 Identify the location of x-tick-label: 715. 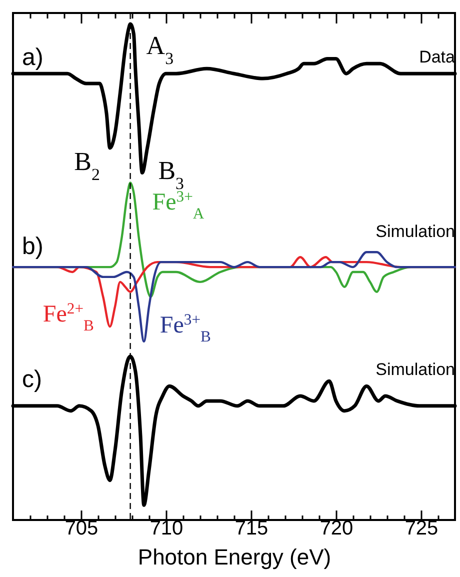
(251, 529).